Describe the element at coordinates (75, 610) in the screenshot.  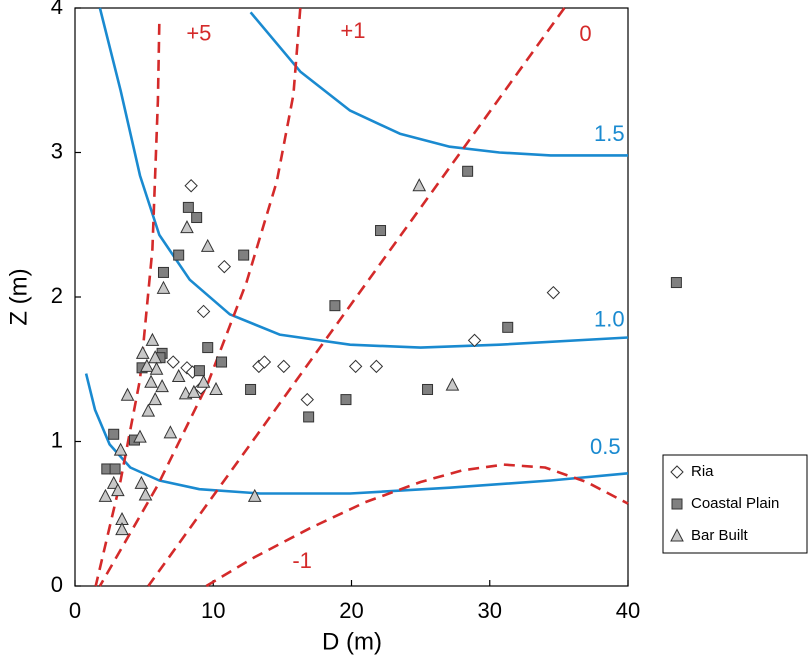
I see `x-tick-label: 0` at that location.